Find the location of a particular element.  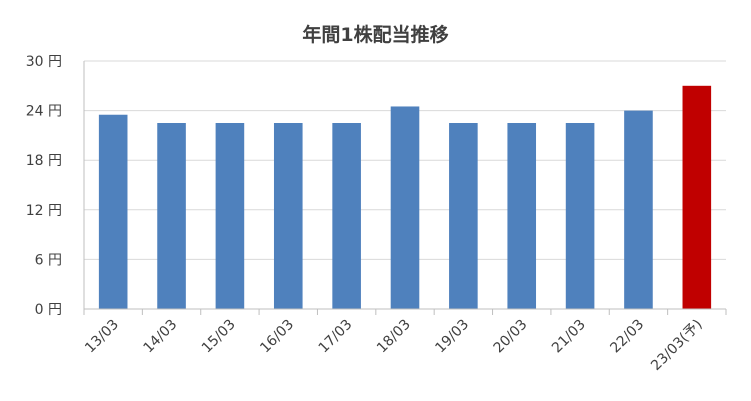

x-tick-label: 17/03 is located at coordinates (336, 337).